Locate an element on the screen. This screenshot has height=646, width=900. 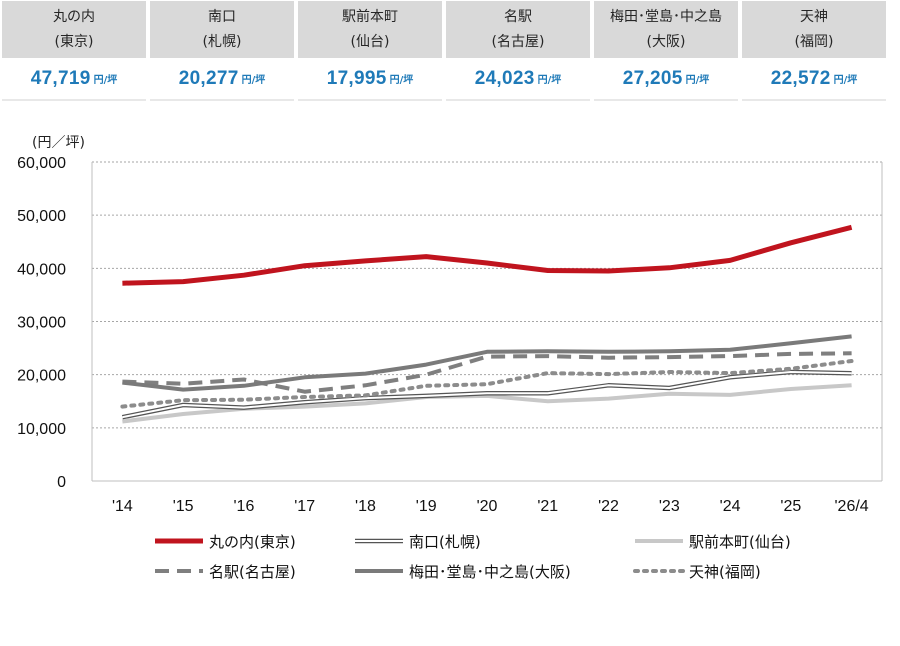
card-header: 丸の内 (東京) is located at coordinates (74, 29).